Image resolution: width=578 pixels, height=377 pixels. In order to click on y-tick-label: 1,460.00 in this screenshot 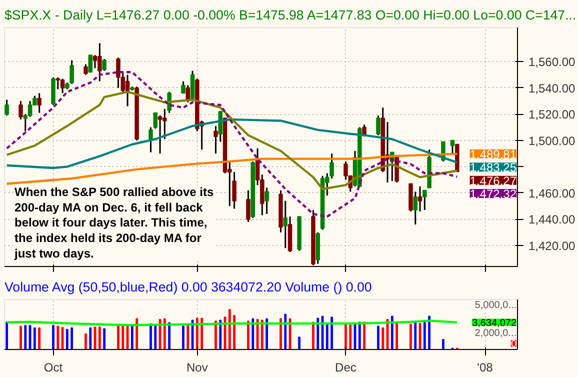, I will do `click(552, 193)`.